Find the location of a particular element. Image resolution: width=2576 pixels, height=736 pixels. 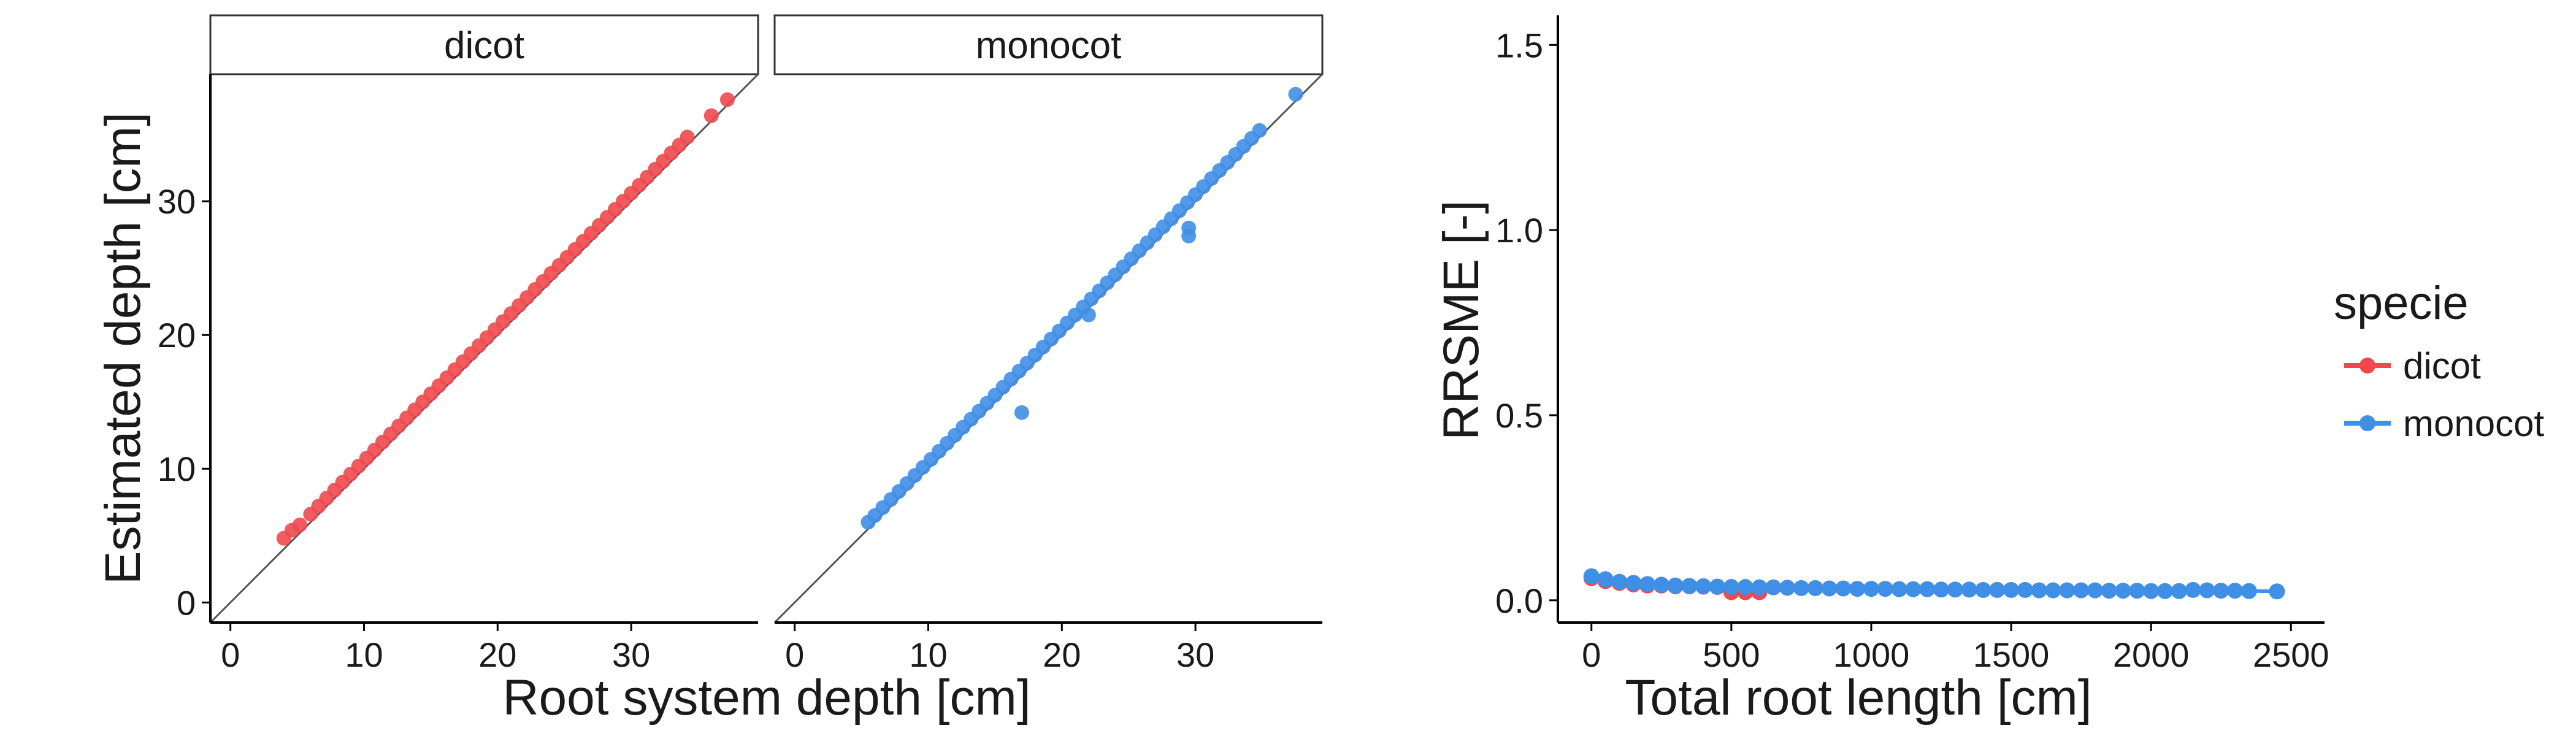

y-axis-title-left: Estimated depth [cm] is located at coordinates (123, 348).